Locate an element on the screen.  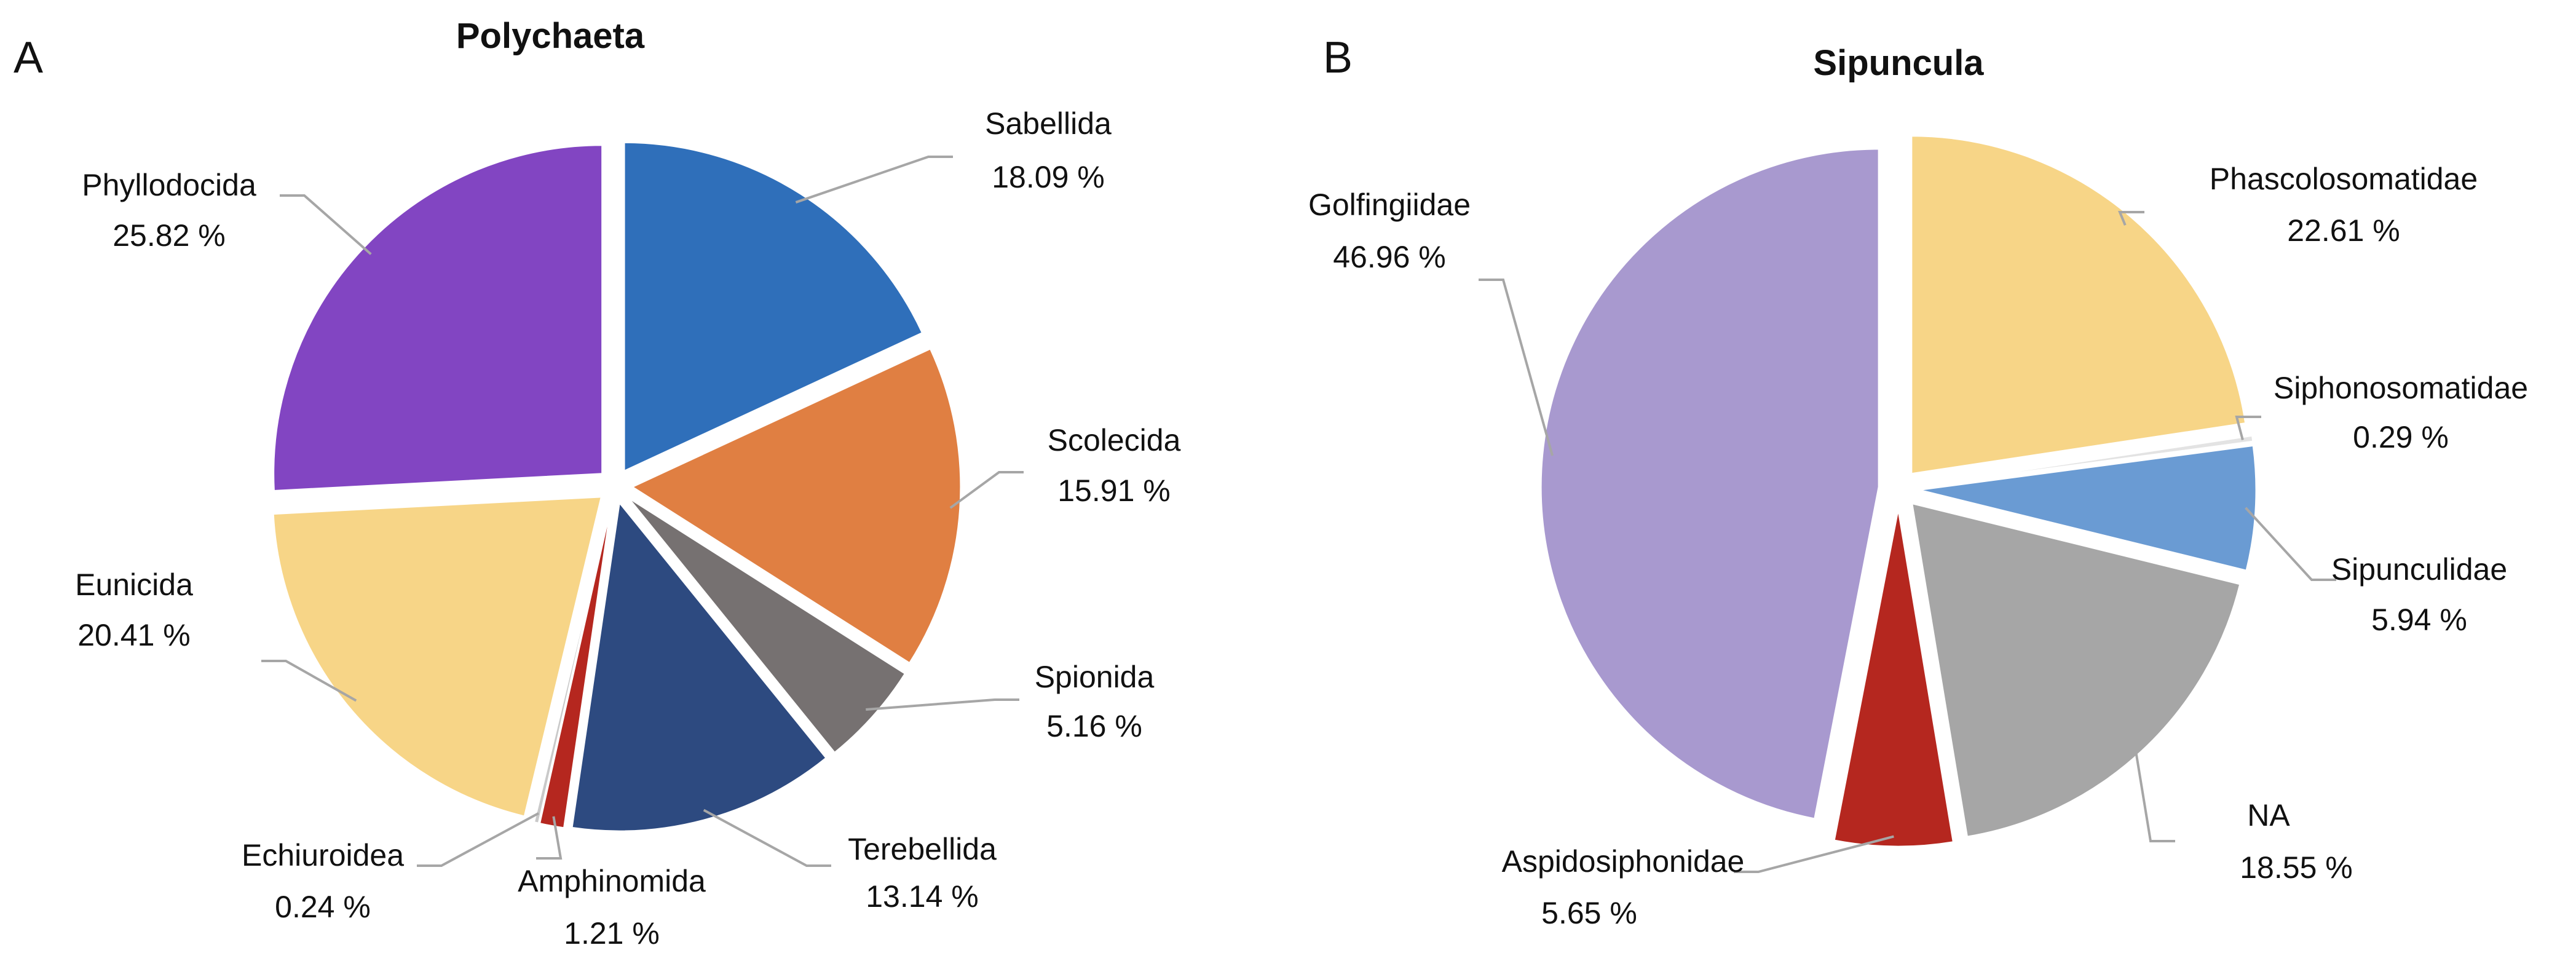
slice-percent: 0.29 % is located at coordinates (2401, 437).